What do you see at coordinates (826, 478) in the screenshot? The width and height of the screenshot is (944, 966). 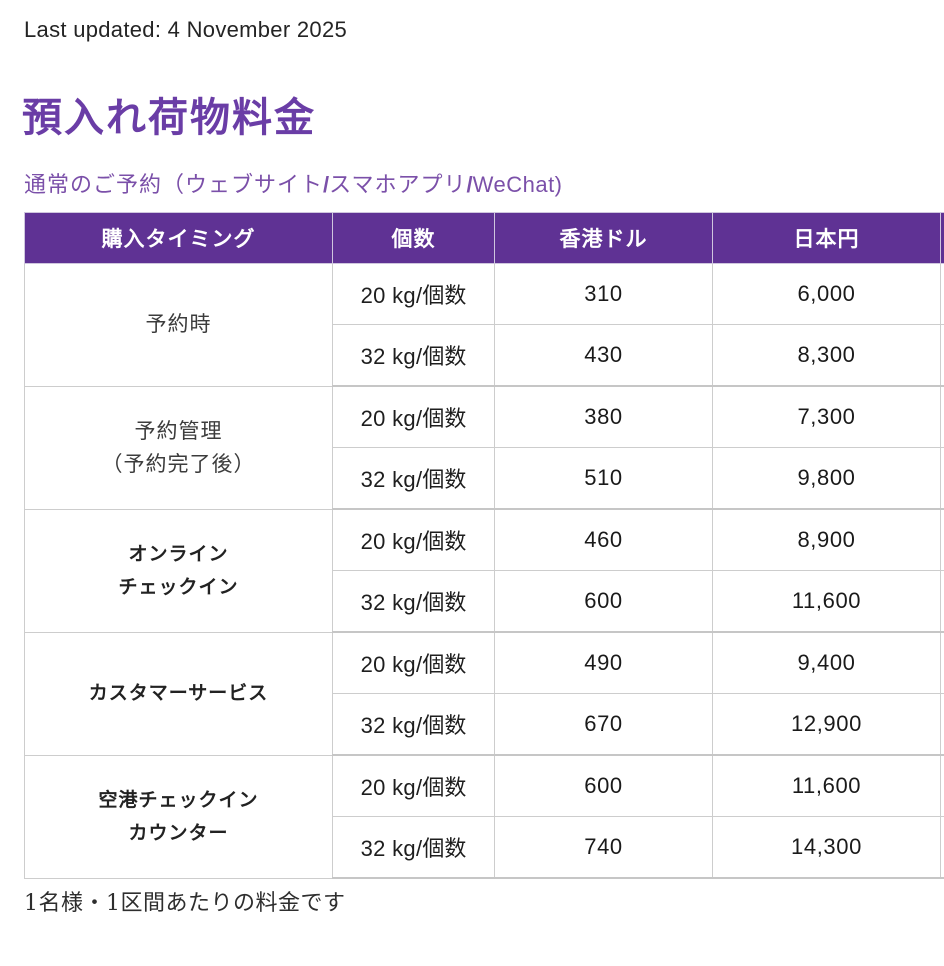 I see `jpy-cell: 9,800` at bounding box center [826, 478].